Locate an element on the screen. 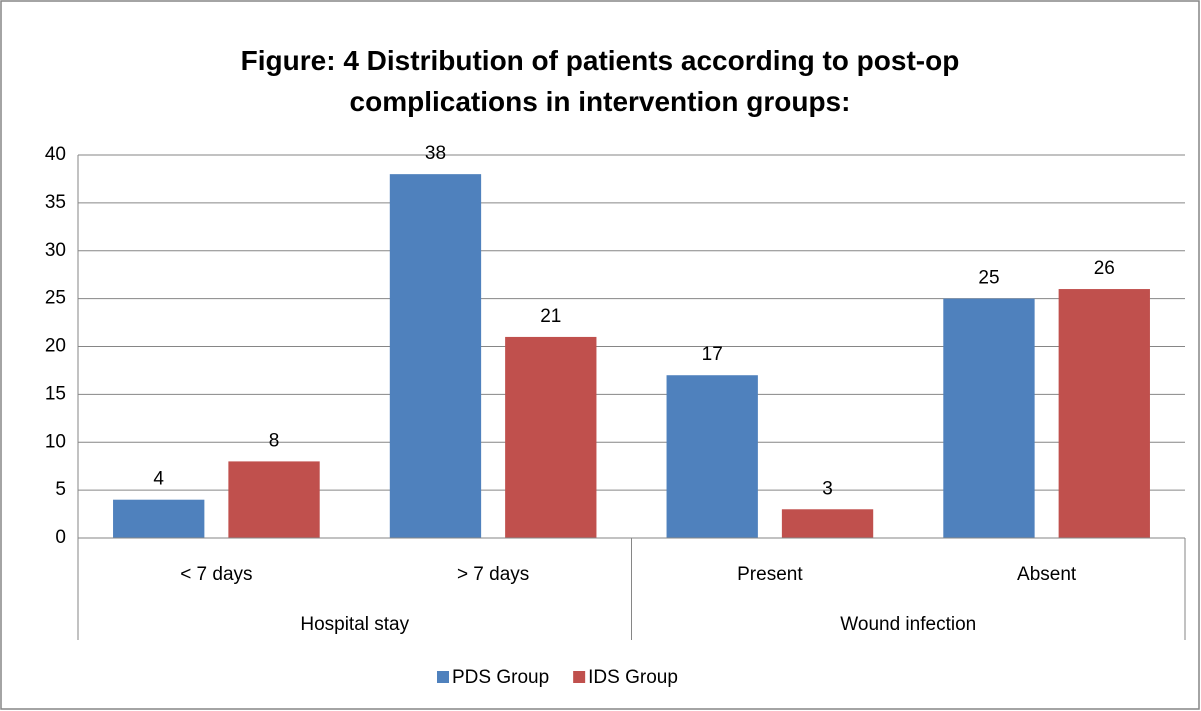 This screenshot has height=711, width=1201. y-tick-label: 10 is located at coordinates (55, 441).